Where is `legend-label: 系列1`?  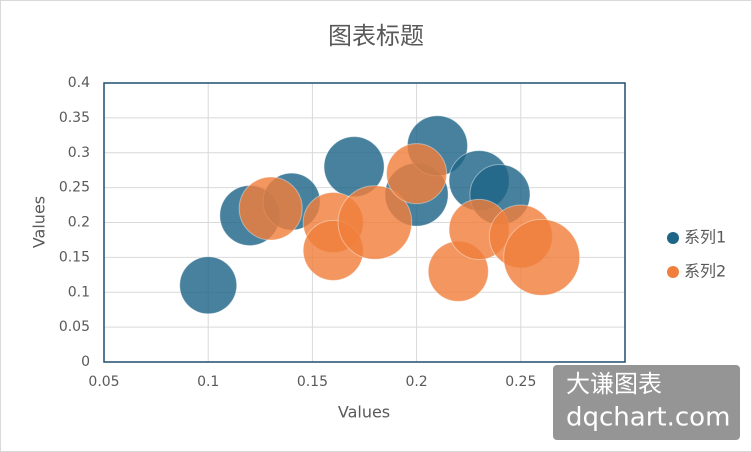 legend-label: 系列1 is located at coordinates (705, 237).